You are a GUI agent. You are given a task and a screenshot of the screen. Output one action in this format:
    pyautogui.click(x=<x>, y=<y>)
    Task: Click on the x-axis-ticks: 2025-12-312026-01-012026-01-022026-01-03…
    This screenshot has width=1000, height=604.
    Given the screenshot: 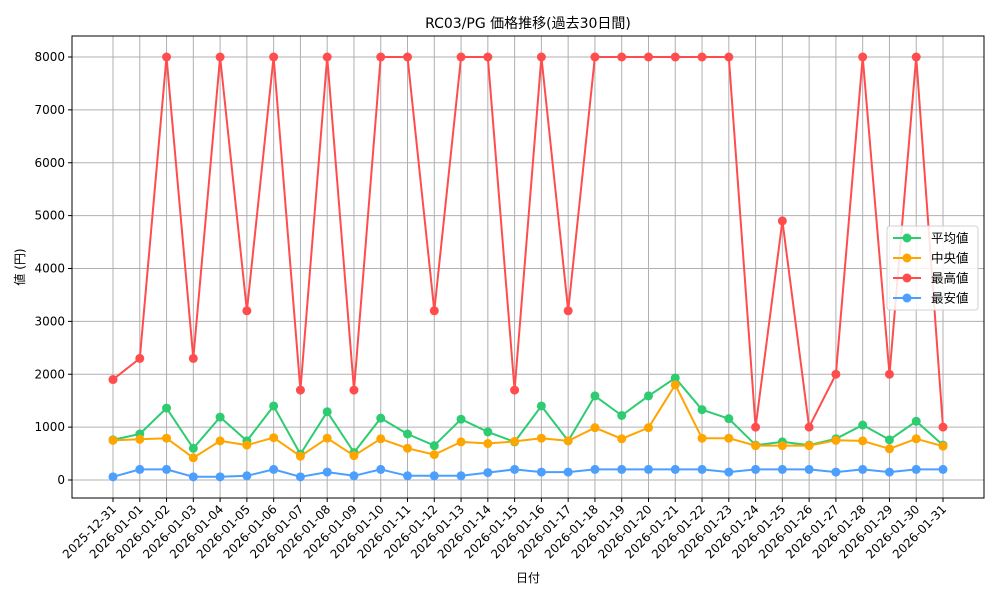 What is the action you would take?
    pyautogui.click(x=504, y=529)
    